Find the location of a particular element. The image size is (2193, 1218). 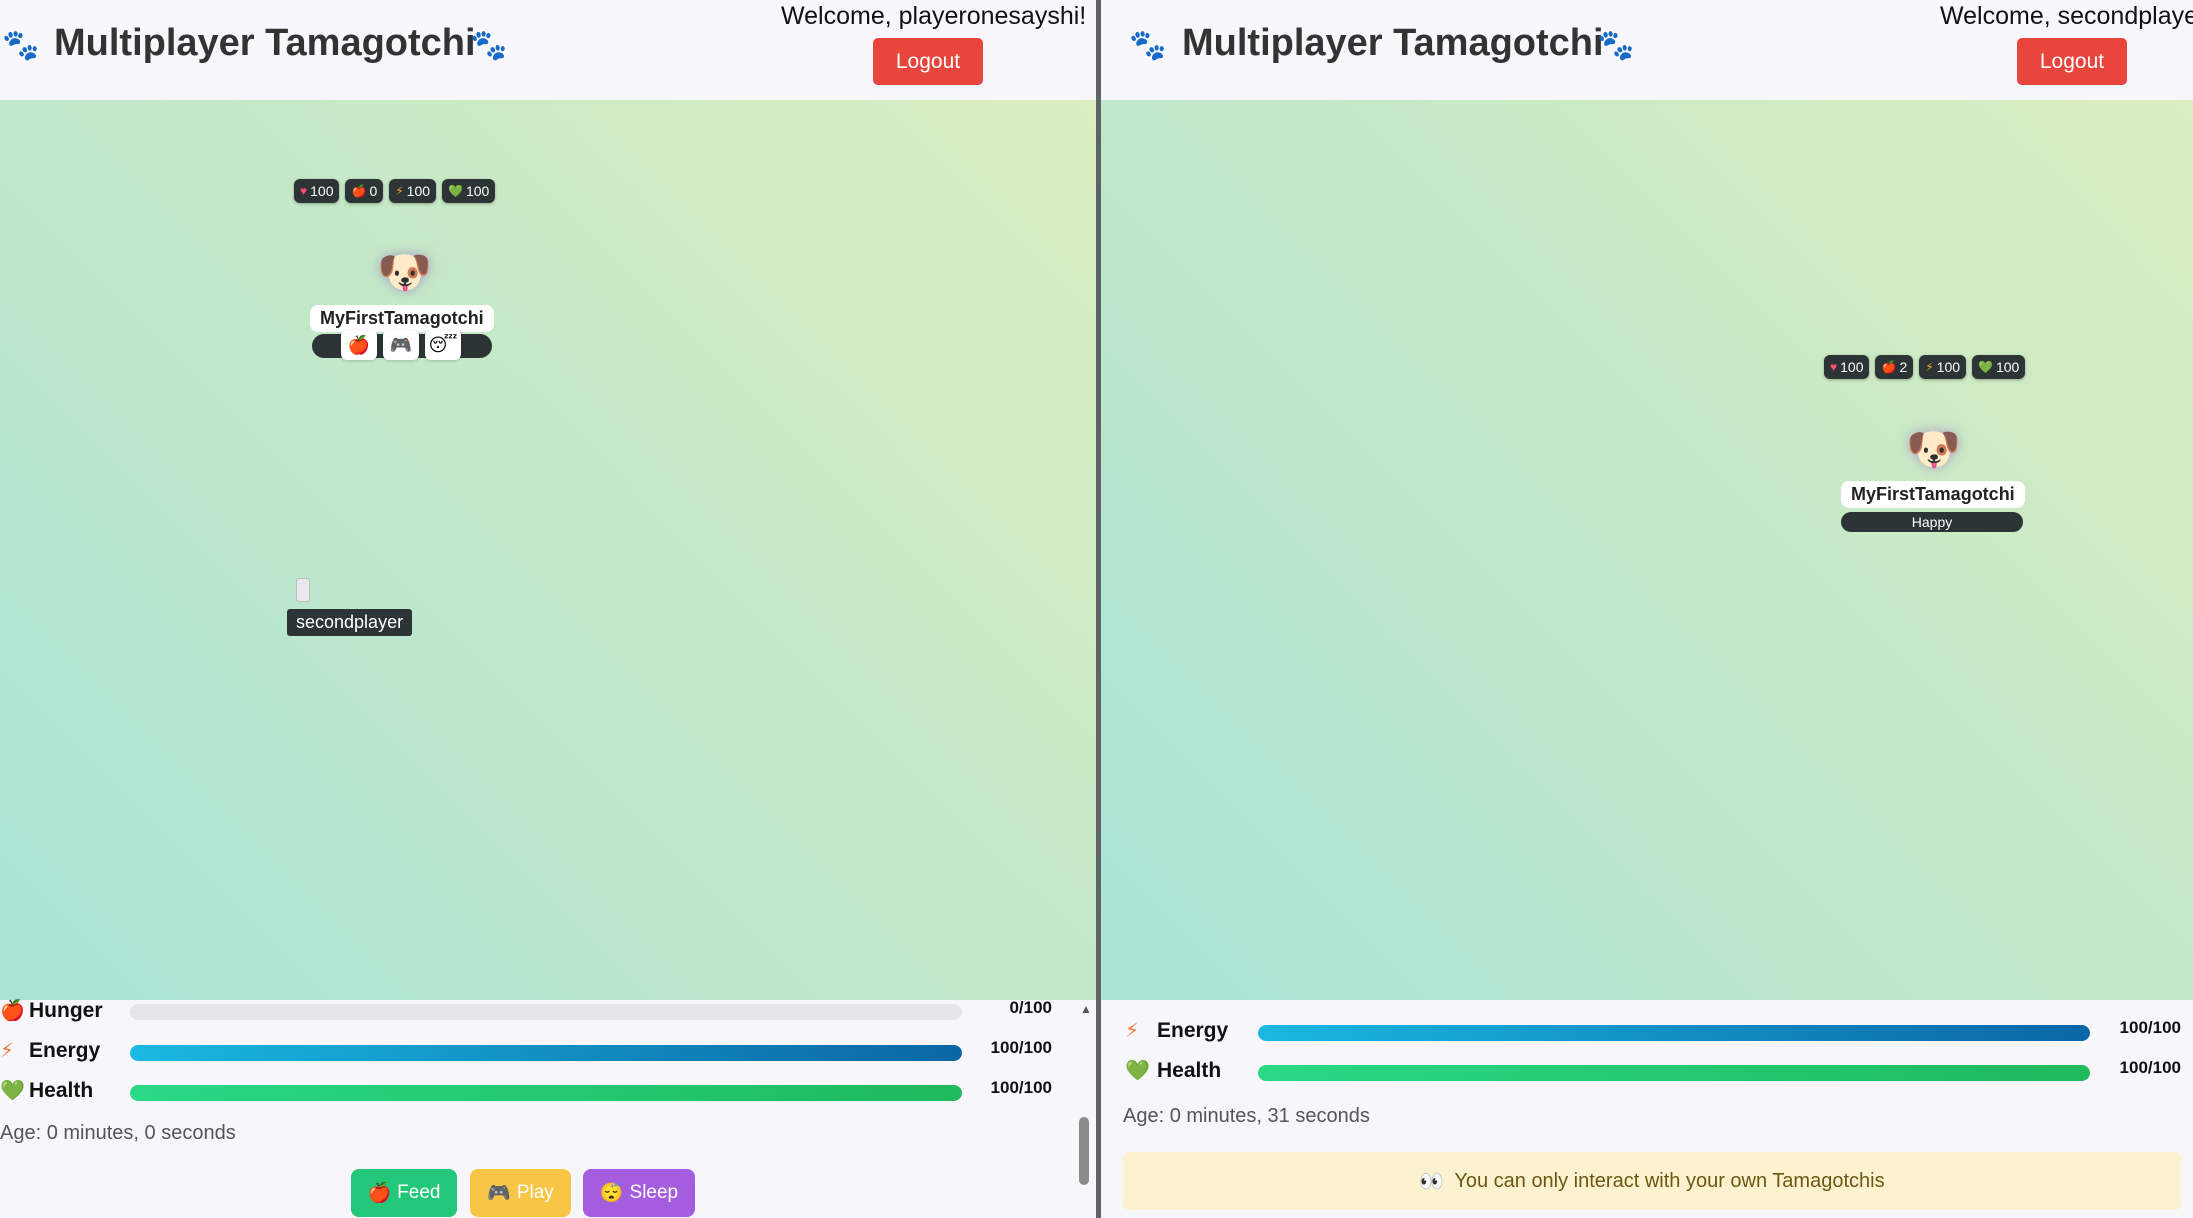

pet-age: Age: 0 minutes, 31 seconds is located at coordinates (1246, 1116).